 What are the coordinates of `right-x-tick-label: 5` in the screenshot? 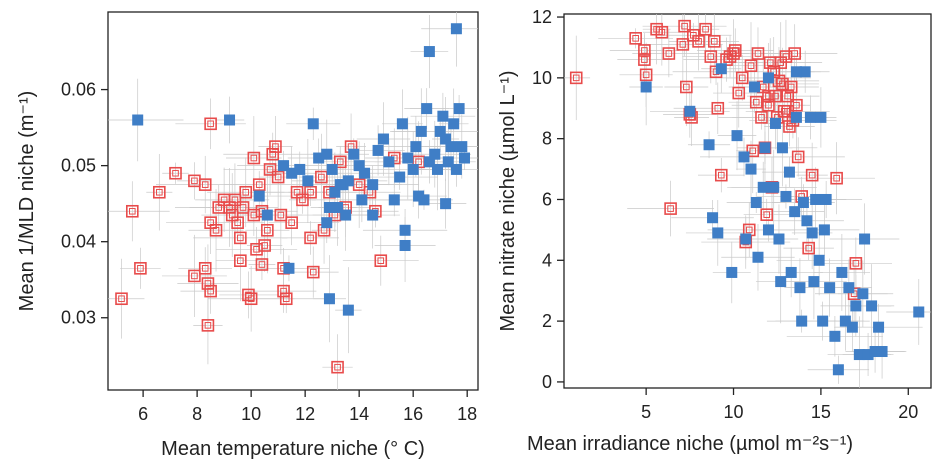 It's located at (646, 412).